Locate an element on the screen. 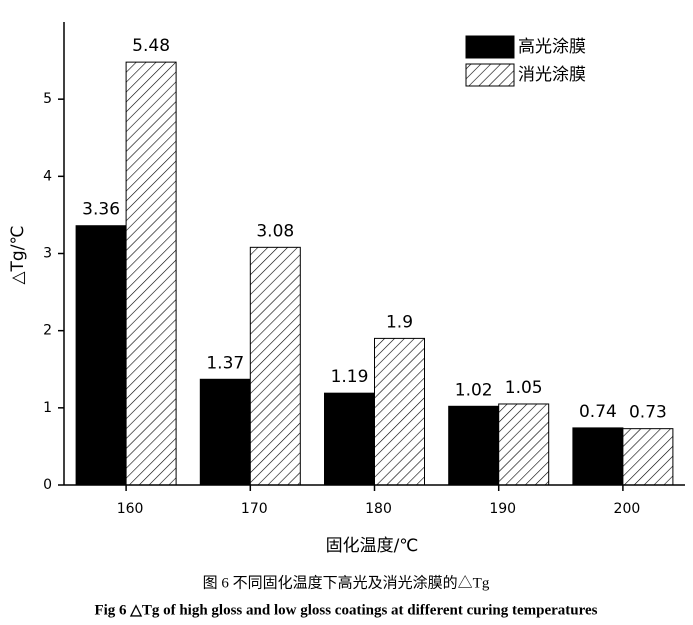 This screenshot has height=625, width=693. value-label: 0.73 is located at coordinates (648, 413).